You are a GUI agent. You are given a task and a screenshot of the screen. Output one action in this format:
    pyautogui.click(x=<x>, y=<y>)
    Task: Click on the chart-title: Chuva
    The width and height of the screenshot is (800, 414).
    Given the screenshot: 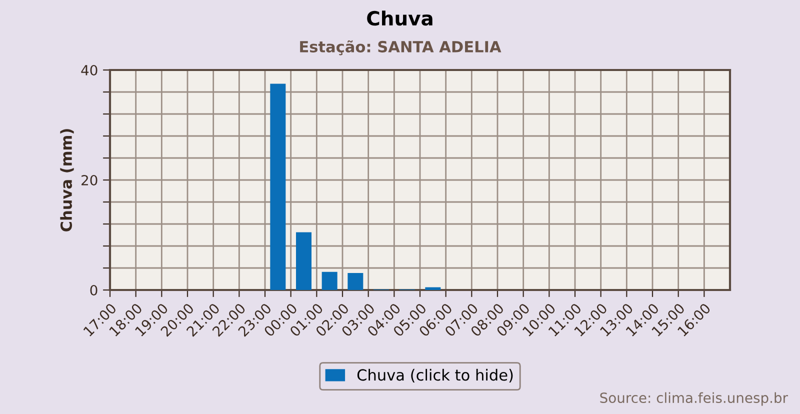 What is the action you would take?
    pyautogui.click(x=399, y=18)
    